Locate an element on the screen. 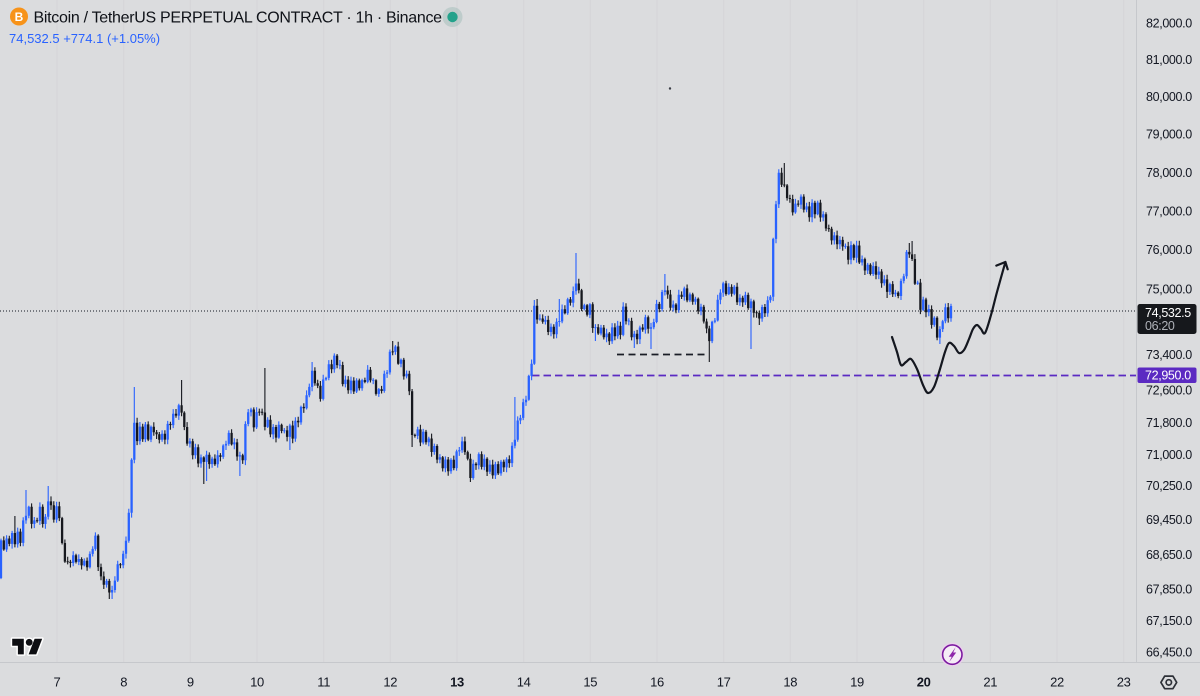 This screenshot has height=696, width=1200. svg-text: 78,000.0 is located at coordinates (1169, 173).